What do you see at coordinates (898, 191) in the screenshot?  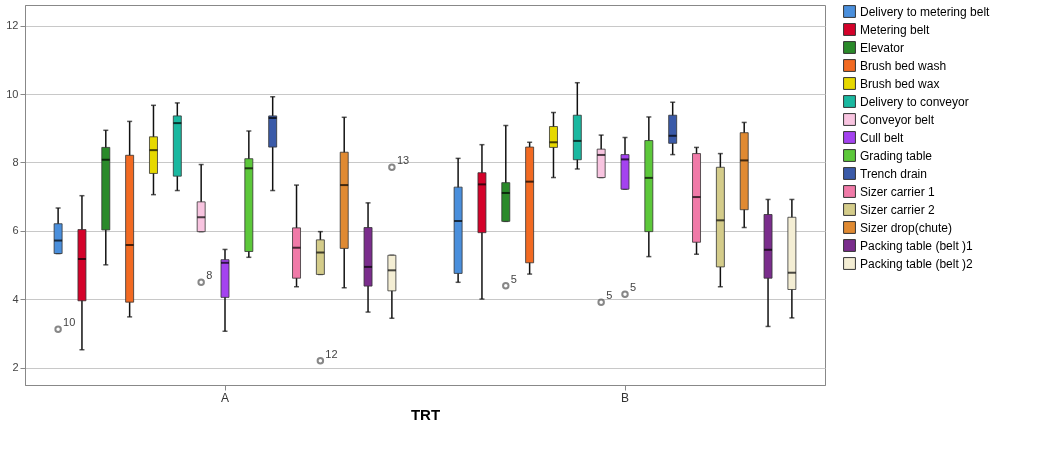 I see `legend-label: Sizer carrier 1` at bounding box center [898, 191].